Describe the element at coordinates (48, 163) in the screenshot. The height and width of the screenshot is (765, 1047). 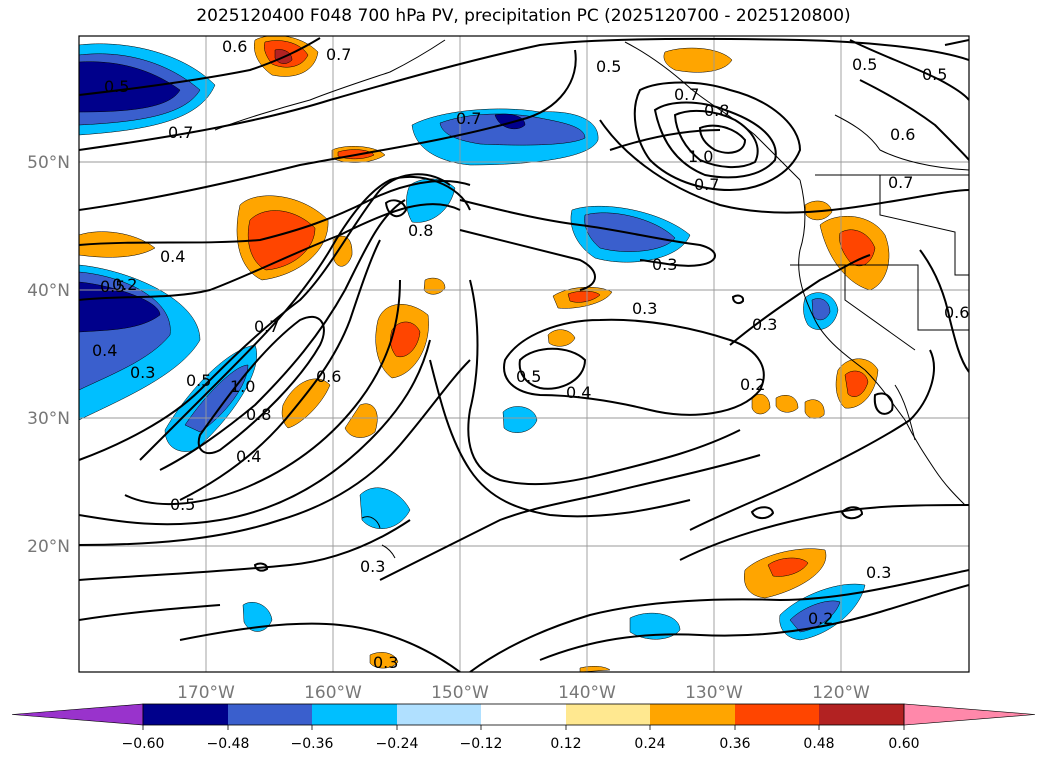
I see `lat-label-50n: 50°N` at that location.